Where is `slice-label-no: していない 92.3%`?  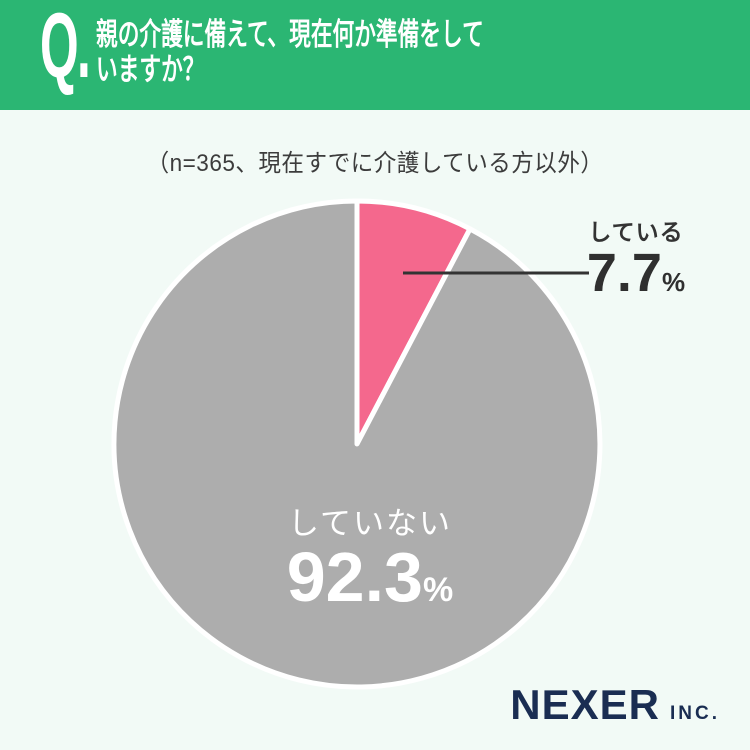 slice-label-no: していない 92.3% is located at coordinates (370, 558).